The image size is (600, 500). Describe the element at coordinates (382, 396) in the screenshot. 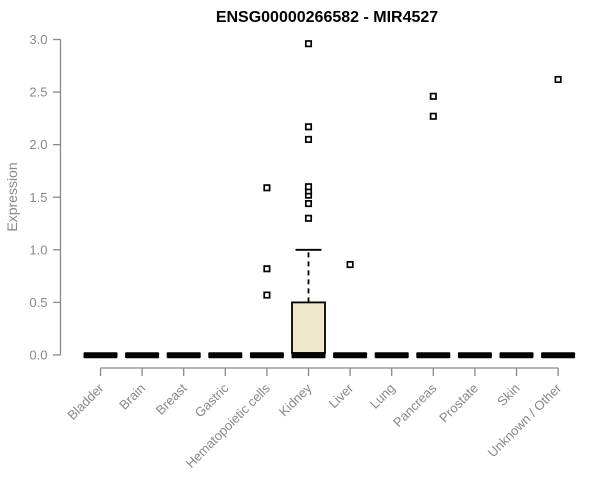

I see `x-tick-label: Lung` at that location.